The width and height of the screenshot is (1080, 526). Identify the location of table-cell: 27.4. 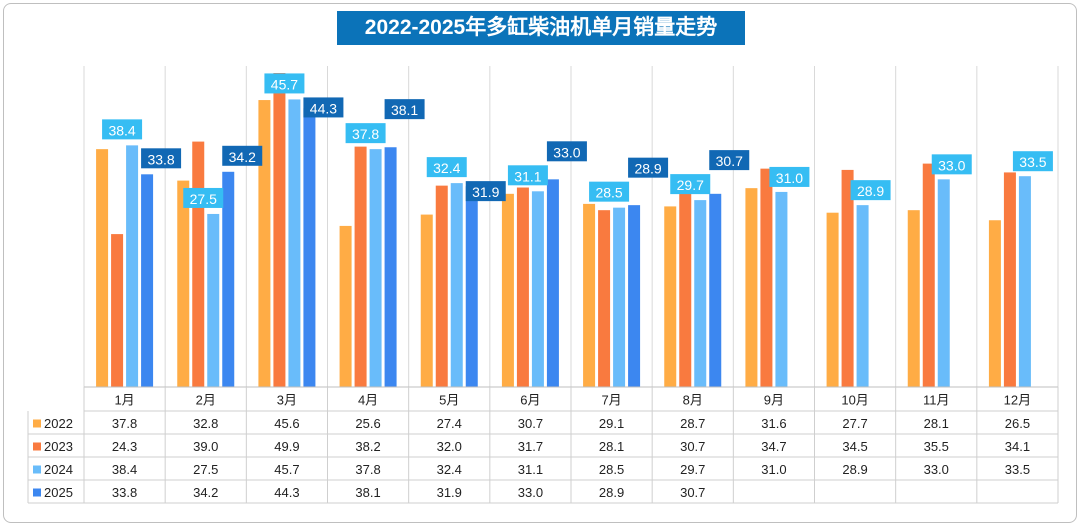
(449, 423).